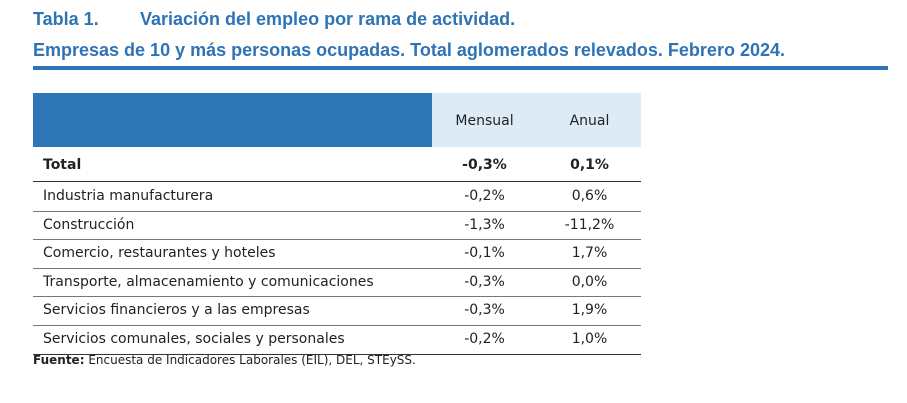 This screenshot has height=403, width=907. Describe the element at coordinates (589, 121) in the screenshot. I see `column-header: Anual` at that location.